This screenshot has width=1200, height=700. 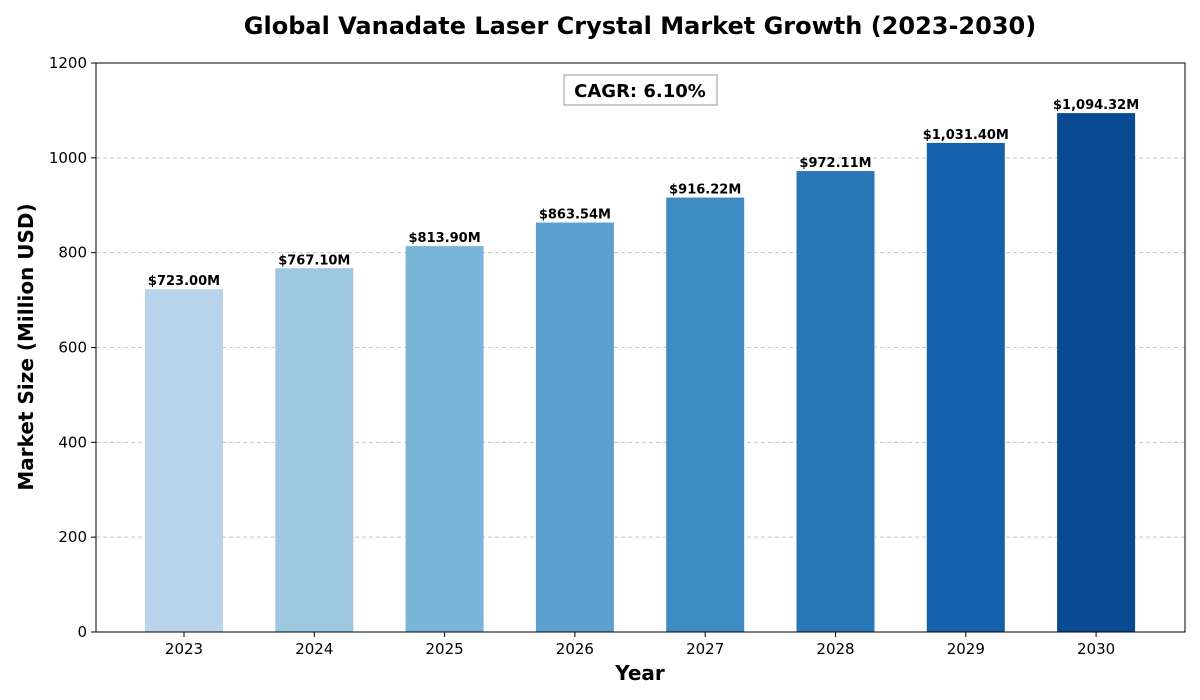 What do you see at coordinates (574, 427) in the screenshot?
I see `bar-2026` at bounding box center [574, 427].